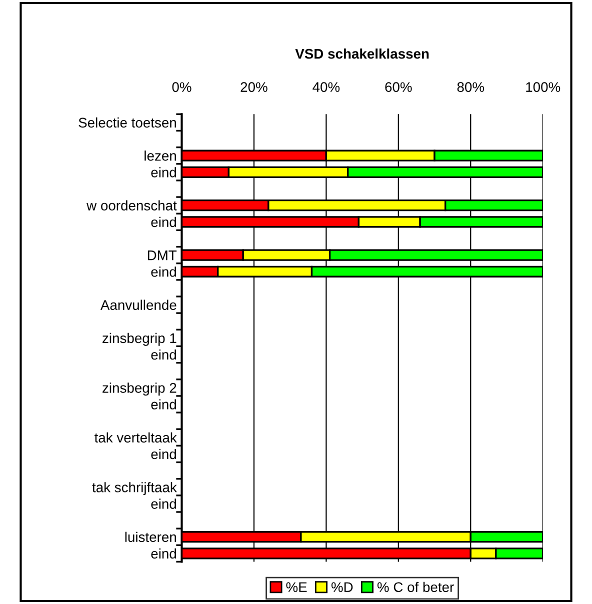 This screenshot has height=604, width=592. What do you see at coordinates (470, 87) in the screenshot?
I see `x-tick-label: 80%` at bounding box center [470, 87].